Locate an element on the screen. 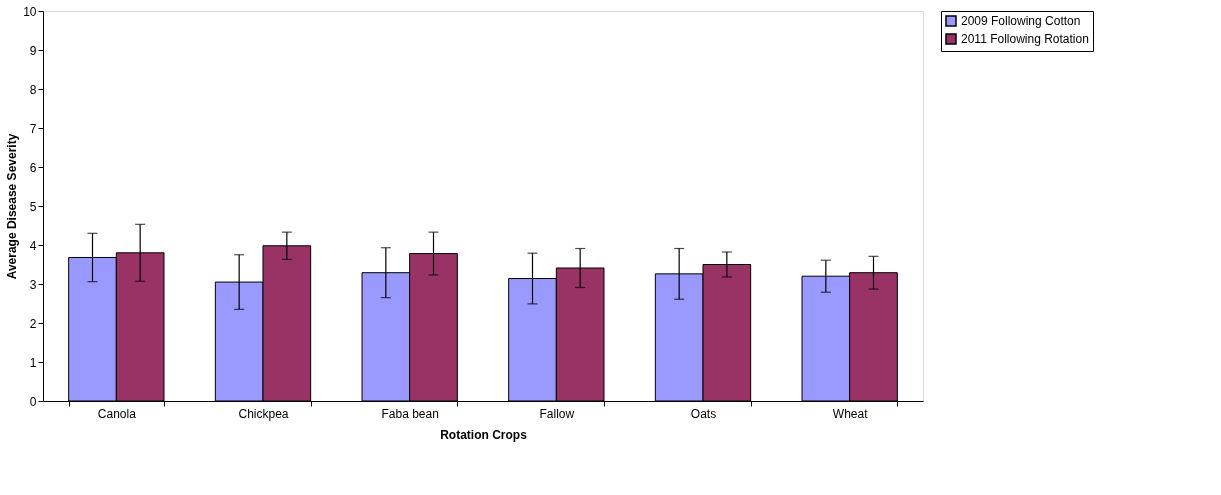 The height and width of the screenshot is (495, 1221). x-tick-label: Wheat is located at coordinates (850, 413).